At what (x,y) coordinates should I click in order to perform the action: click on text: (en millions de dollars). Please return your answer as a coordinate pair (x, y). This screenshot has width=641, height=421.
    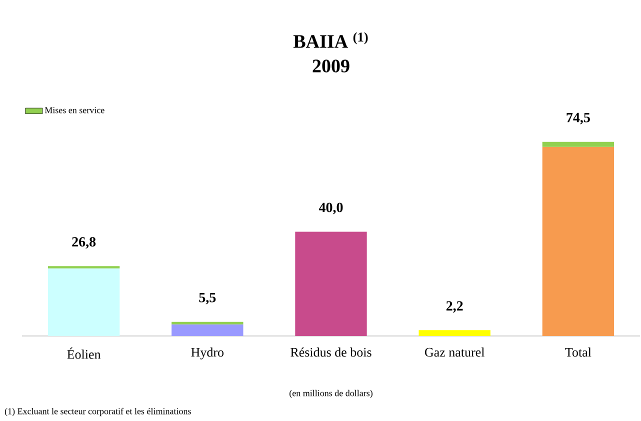
    Looking at the image, I should click on (331, 394).